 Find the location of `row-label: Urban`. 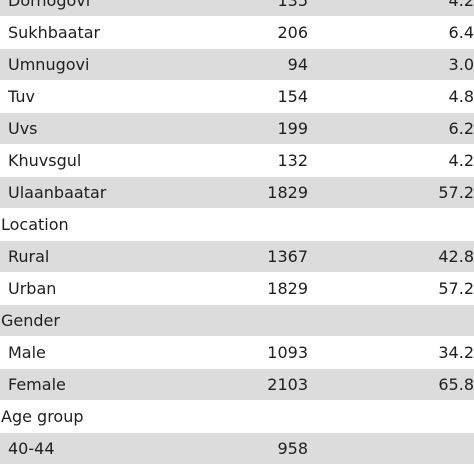

row-label: Urban is located at coordinates (32, 288).